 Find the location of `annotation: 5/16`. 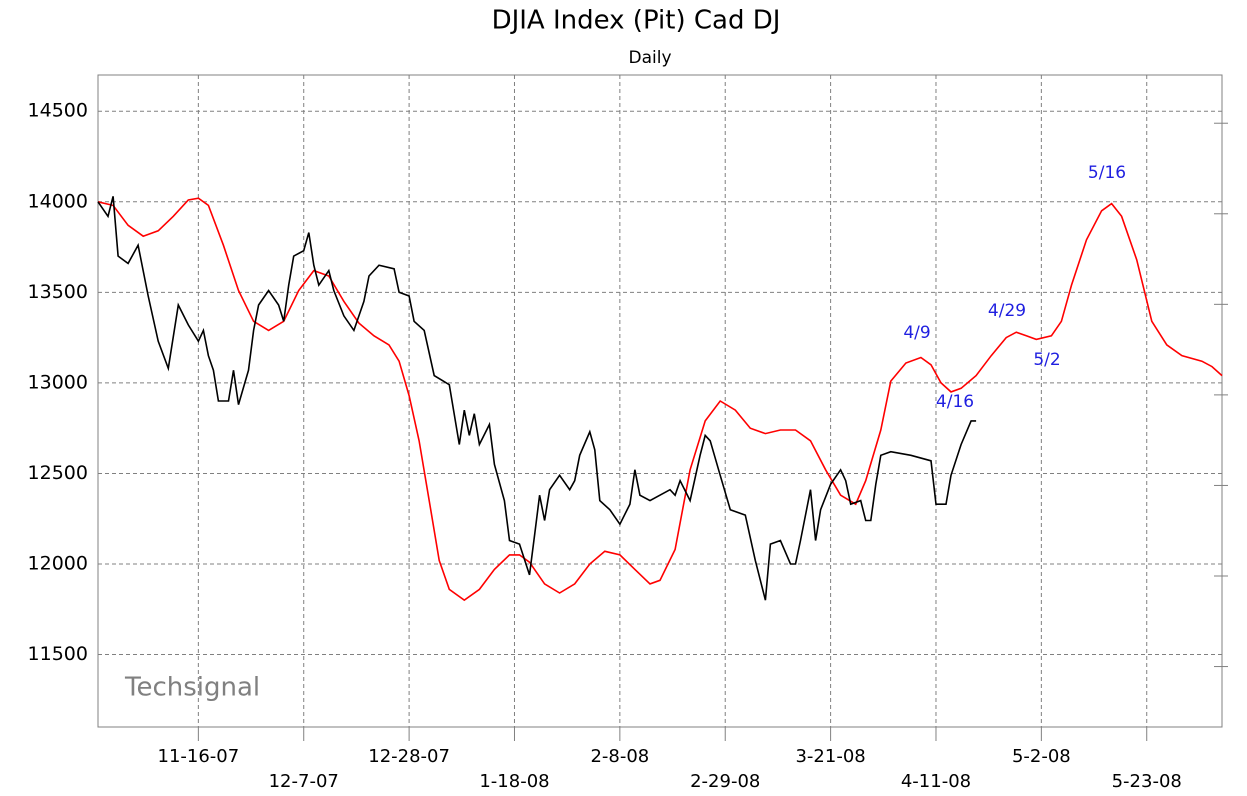

annotation: 5/16 is located at coordinates (1107, 173).